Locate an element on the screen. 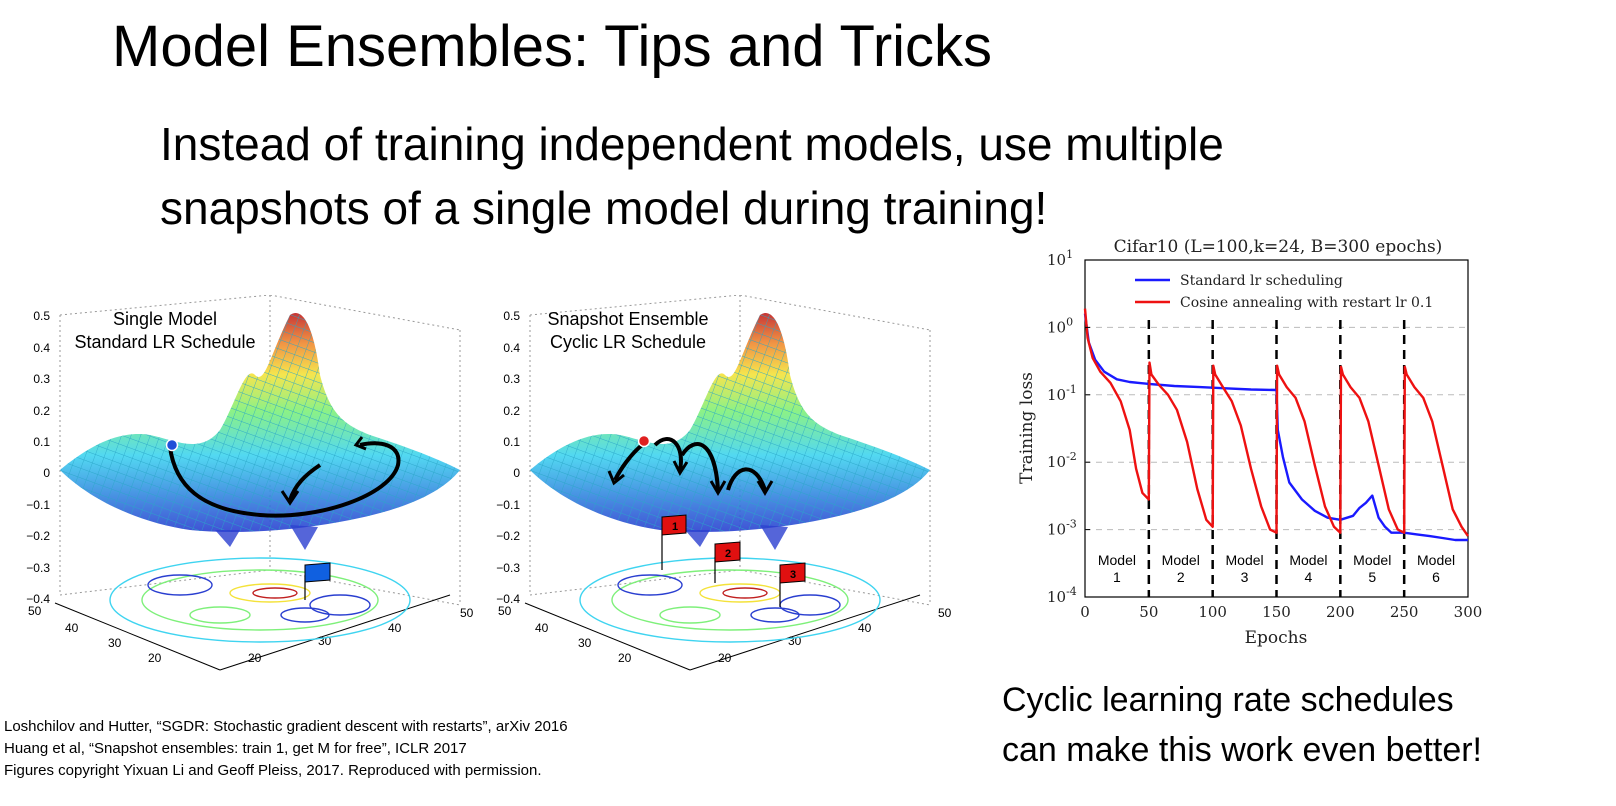 This screenshot has height=806, width=1616. x-tick-label: 0 is located at coordinates (1085, 612).